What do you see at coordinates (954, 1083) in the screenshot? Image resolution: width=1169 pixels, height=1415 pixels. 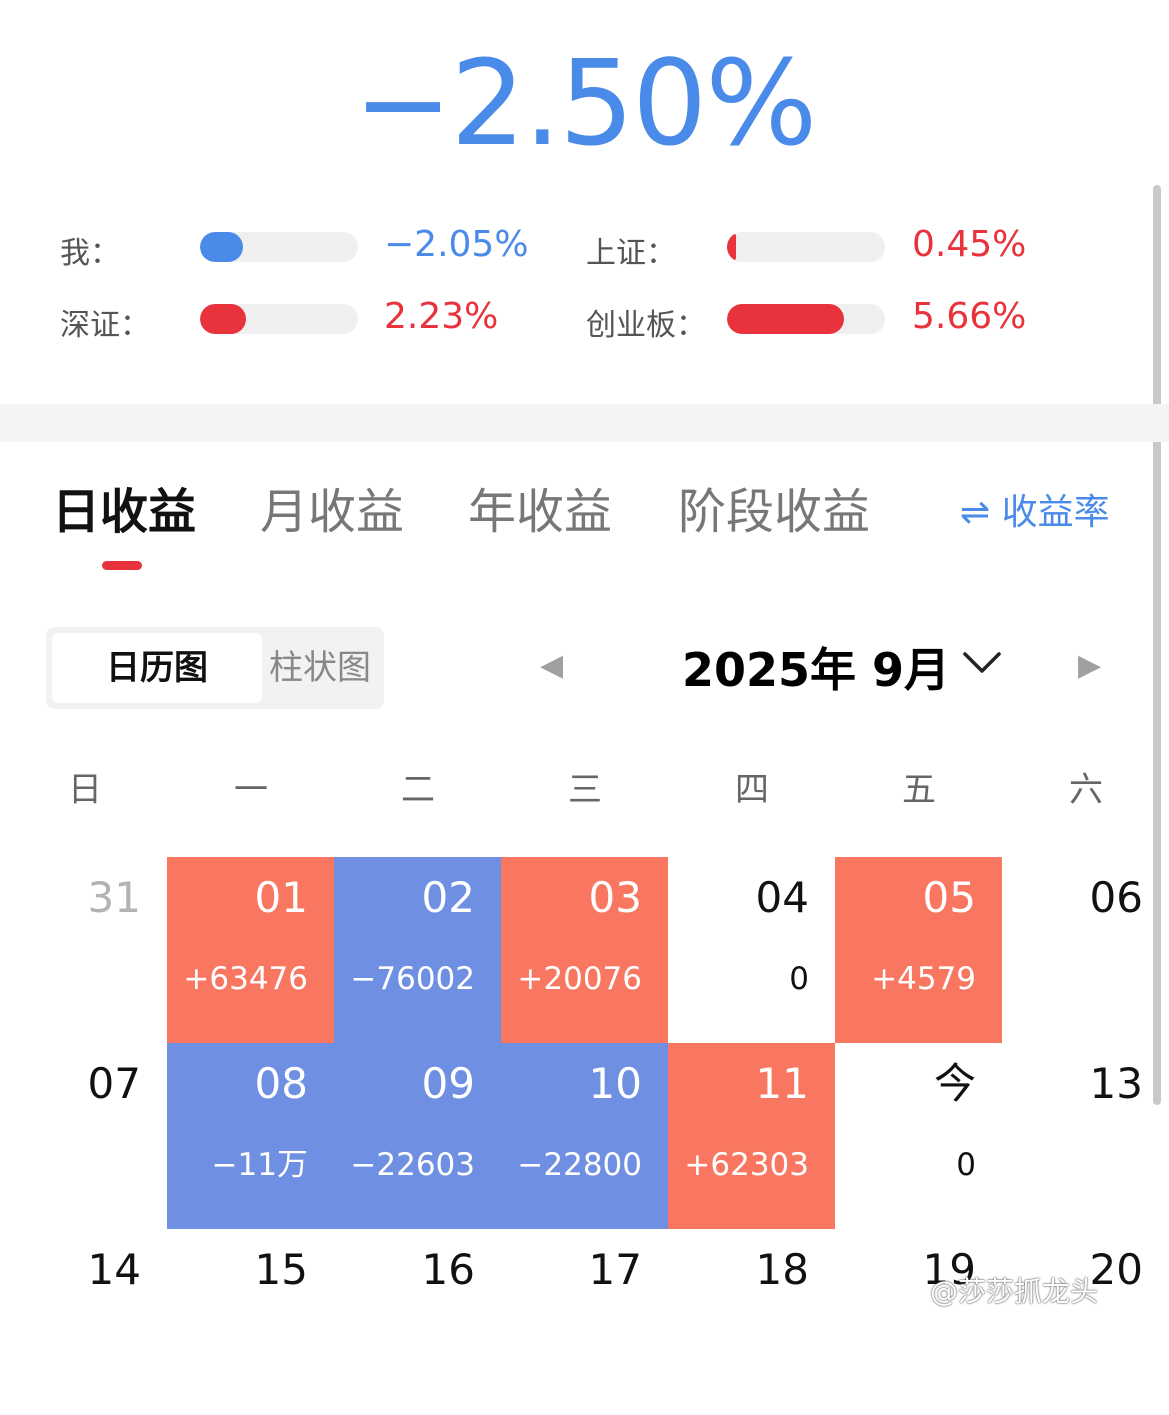 I see `calendar-day-number: 今` at bounding box center [954, 1083].